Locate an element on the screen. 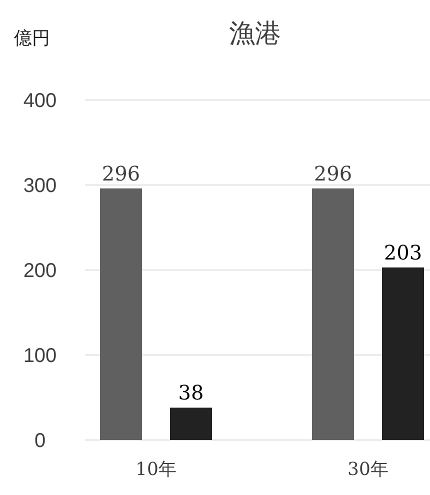 This screenshot has height=495, width=430. x-tick-label: 10年 is located at coordinates (156, 469).